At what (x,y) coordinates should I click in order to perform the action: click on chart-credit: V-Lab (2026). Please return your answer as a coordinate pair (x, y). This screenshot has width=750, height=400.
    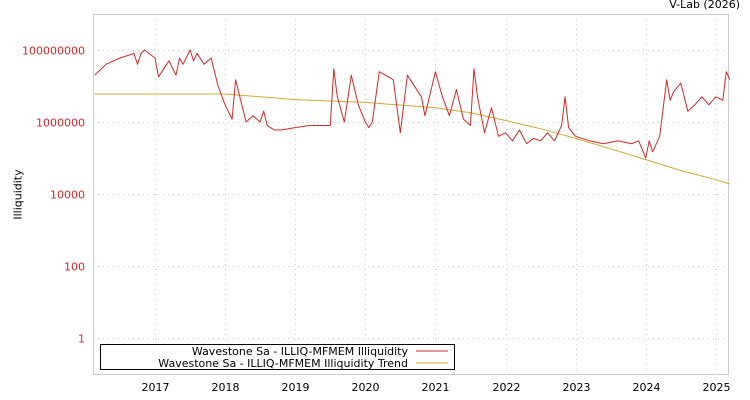
    Looking at the image, I should click on (704, 5).